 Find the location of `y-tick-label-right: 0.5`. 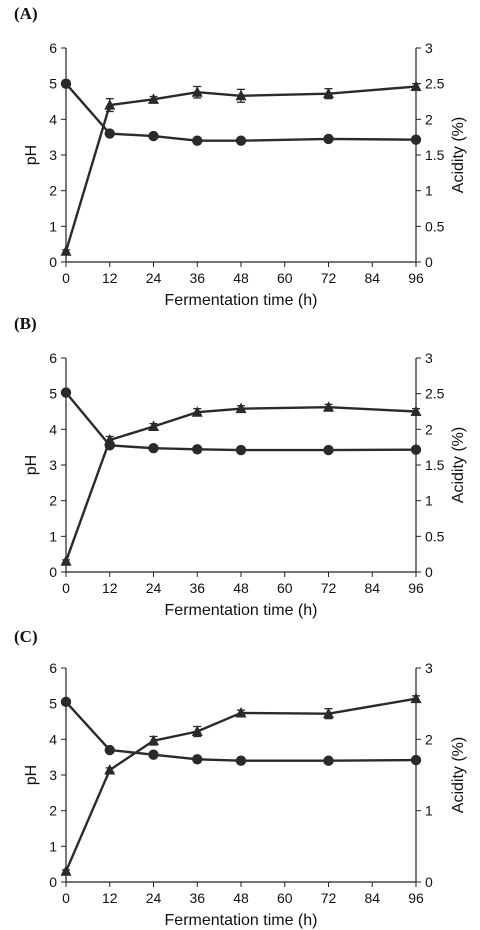

y-tick-label-right: 0.5 is located at coordinates (435, 226).